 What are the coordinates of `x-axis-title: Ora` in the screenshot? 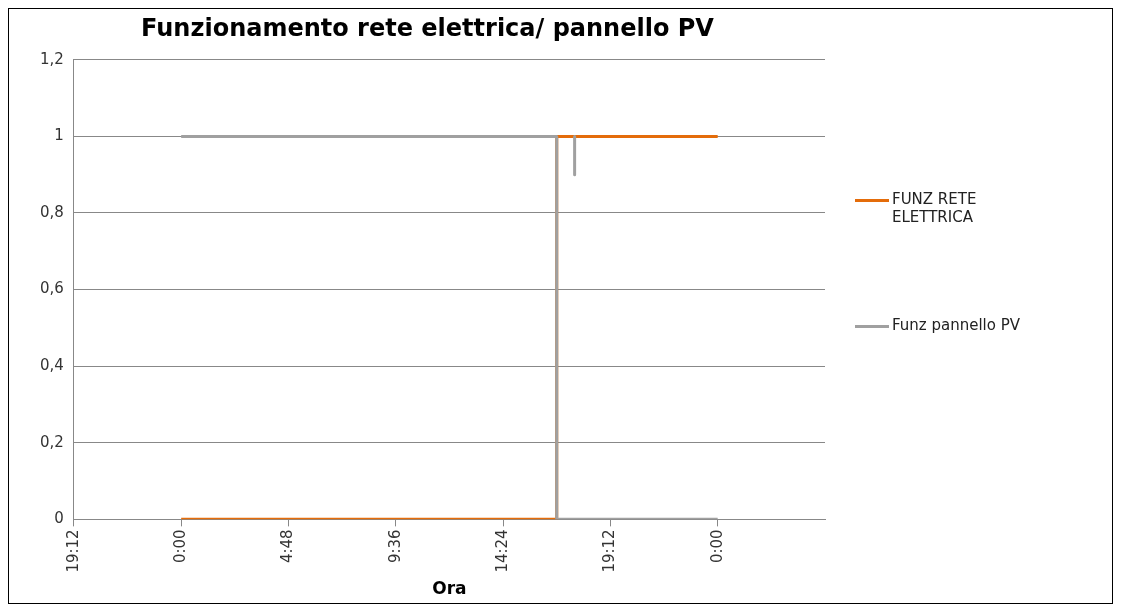 It's located at (449, 588).